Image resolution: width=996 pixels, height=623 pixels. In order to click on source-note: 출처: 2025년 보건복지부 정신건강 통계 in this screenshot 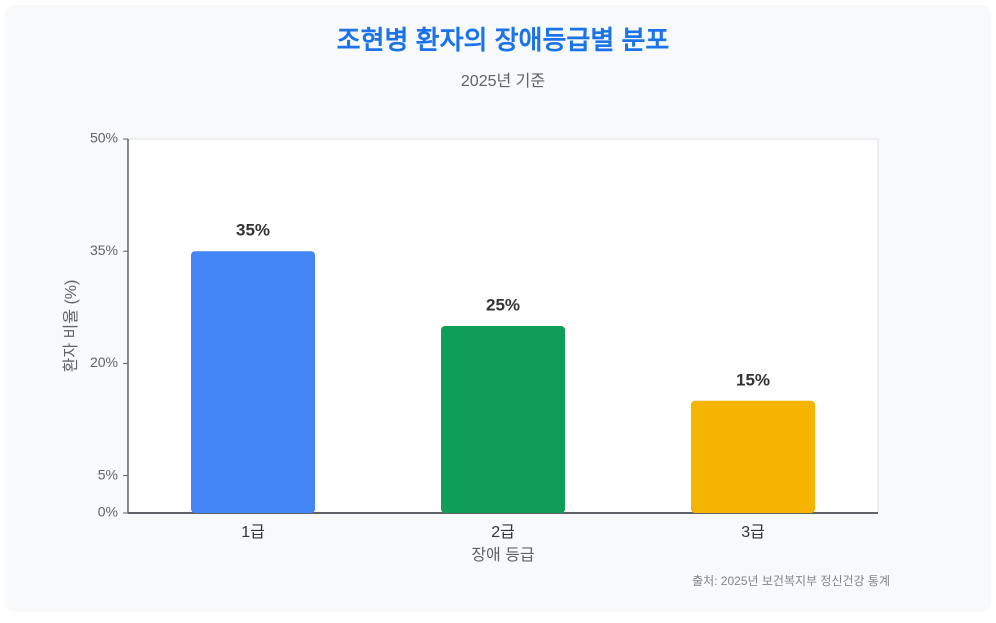, I will do `click(791, 581)`.